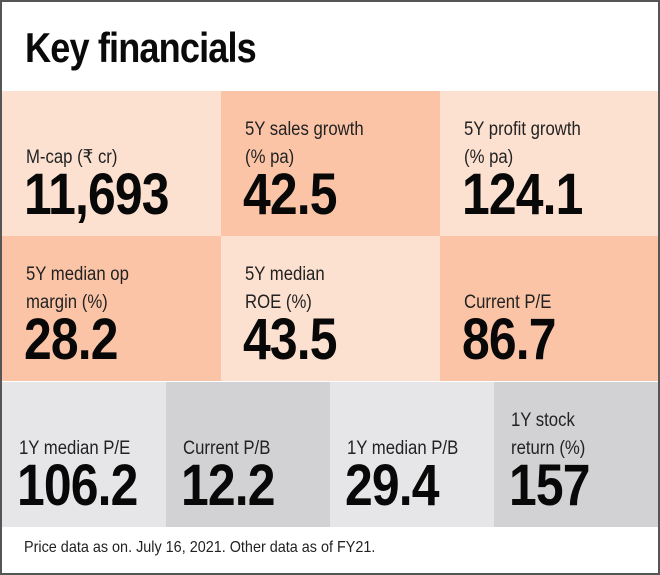 The image size is (660, 575). I want to click on metric-current-pb: Current P/B 12.2, so click(248, 454).